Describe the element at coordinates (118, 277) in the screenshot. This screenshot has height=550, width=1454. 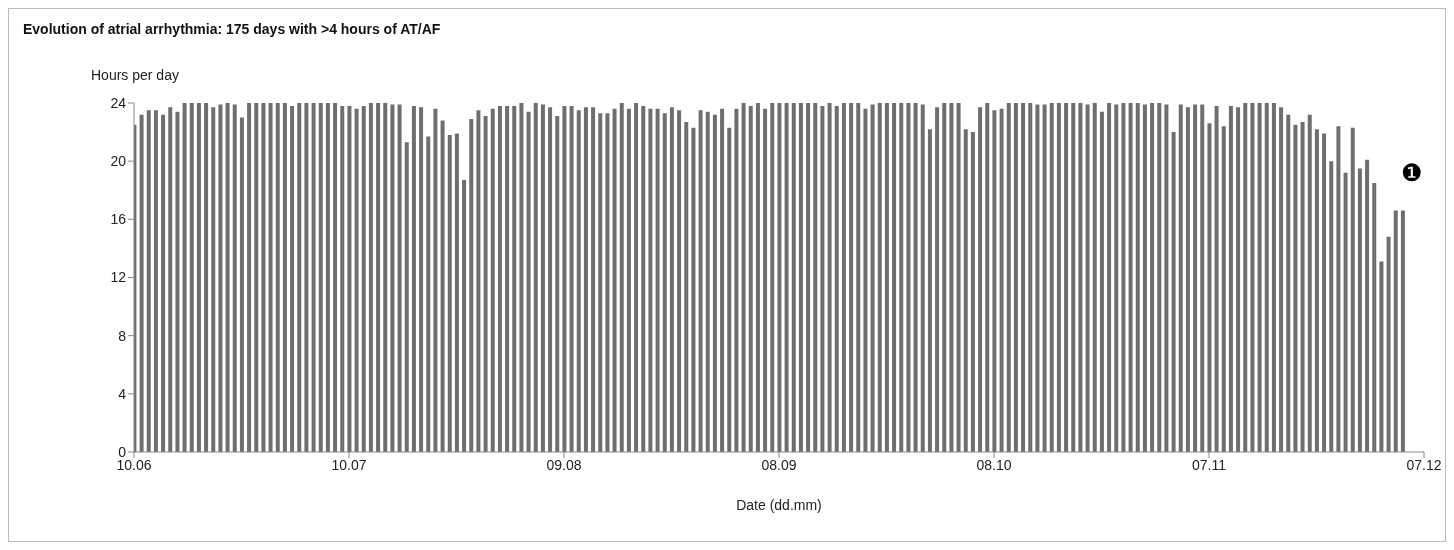
I see `y-tick-label: 12` at that location.